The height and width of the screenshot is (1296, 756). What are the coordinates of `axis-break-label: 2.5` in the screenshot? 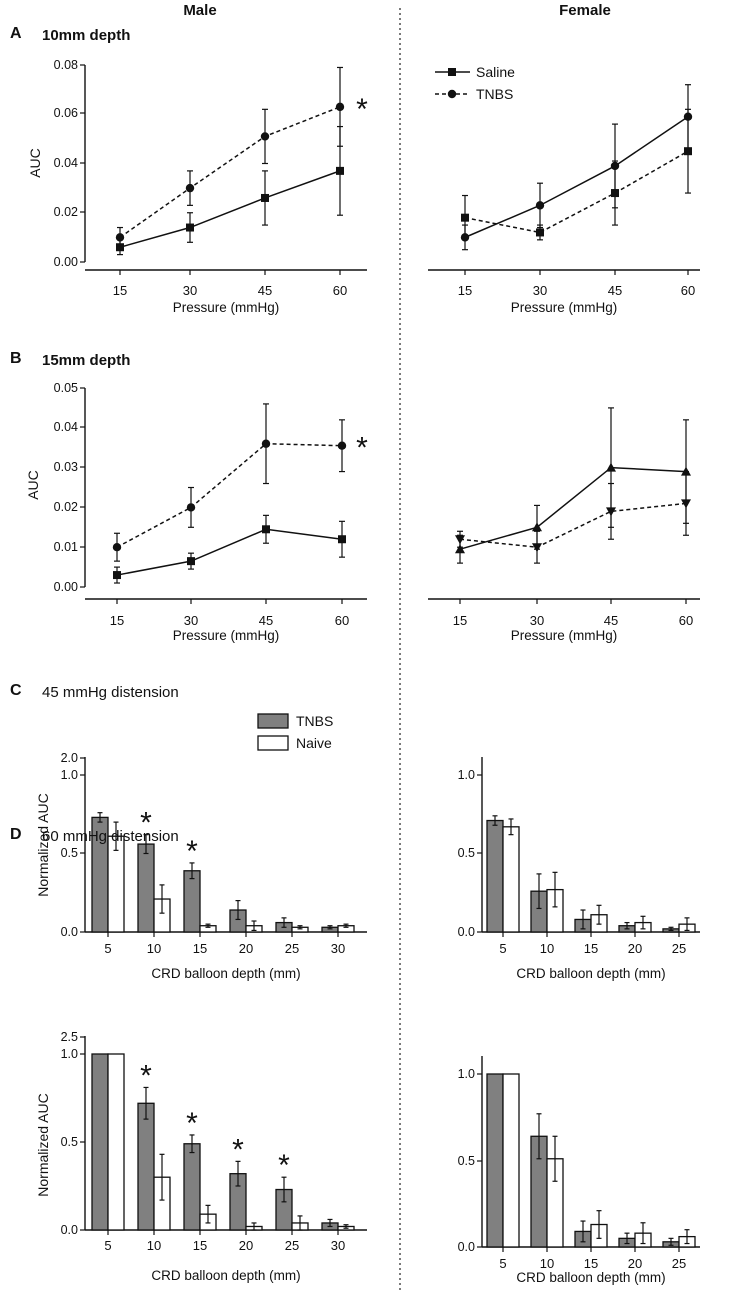 It's located at (69, 1037).